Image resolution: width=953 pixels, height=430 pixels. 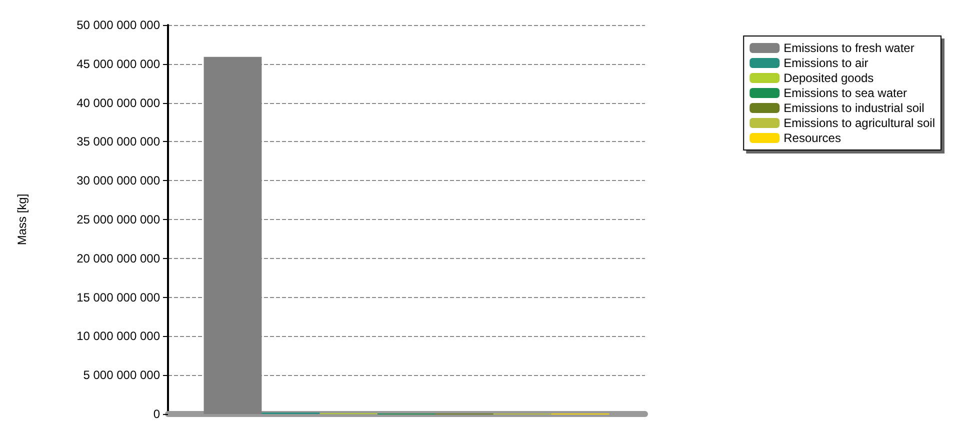 I want to click on legend-label: Emissions to fresh water, so click(x=849, y=48).